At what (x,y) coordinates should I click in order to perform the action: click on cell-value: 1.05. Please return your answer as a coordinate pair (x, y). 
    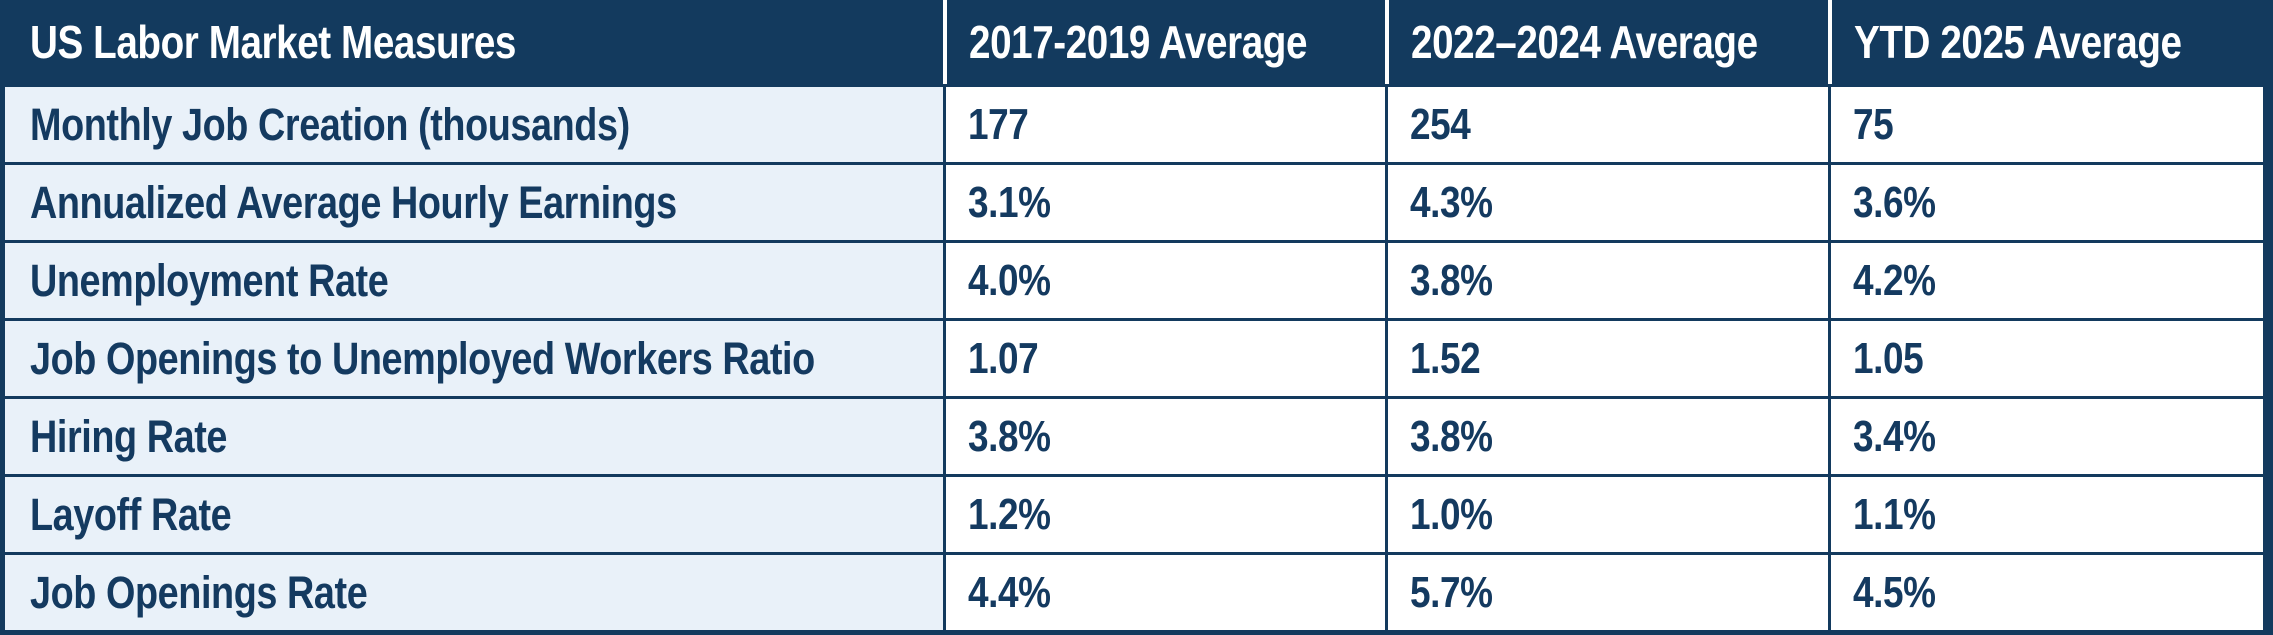
    Looking at the image, I should click on (1888, 358).